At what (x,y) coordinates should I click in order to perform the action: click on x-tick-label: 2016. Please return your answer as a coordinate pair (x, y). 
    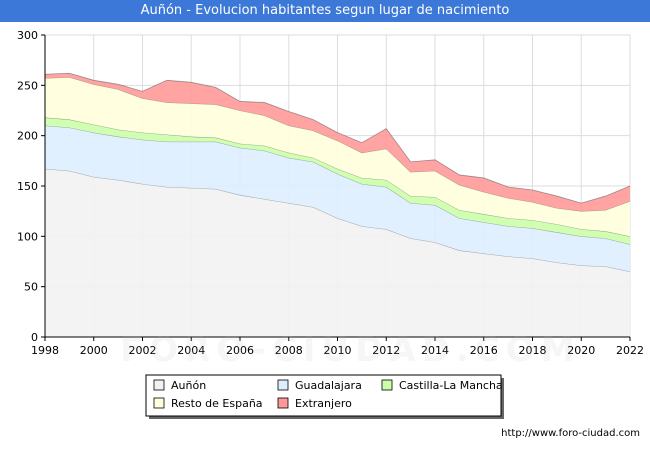
    Looking at the image, I should click on (484, 350).